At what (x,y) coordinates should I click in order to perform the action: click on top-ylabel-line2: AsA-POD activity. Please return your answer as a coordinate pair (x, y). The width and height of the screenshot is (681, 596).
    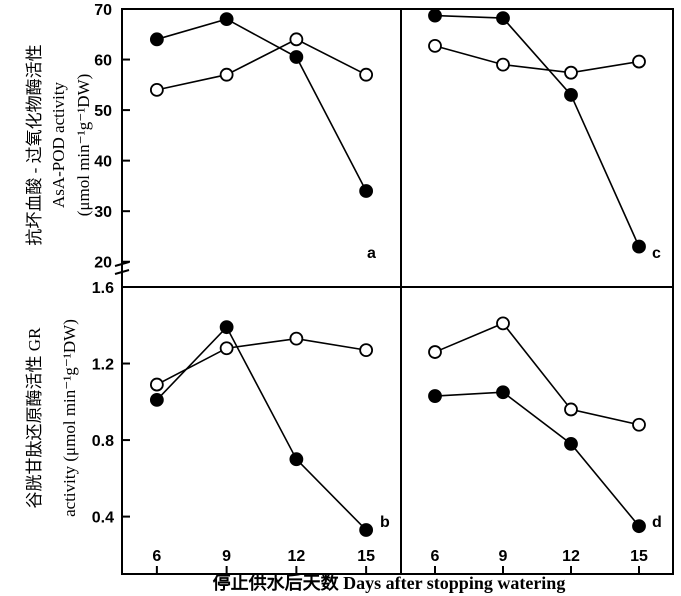
    Looking at the image, I should click on (58, 144).